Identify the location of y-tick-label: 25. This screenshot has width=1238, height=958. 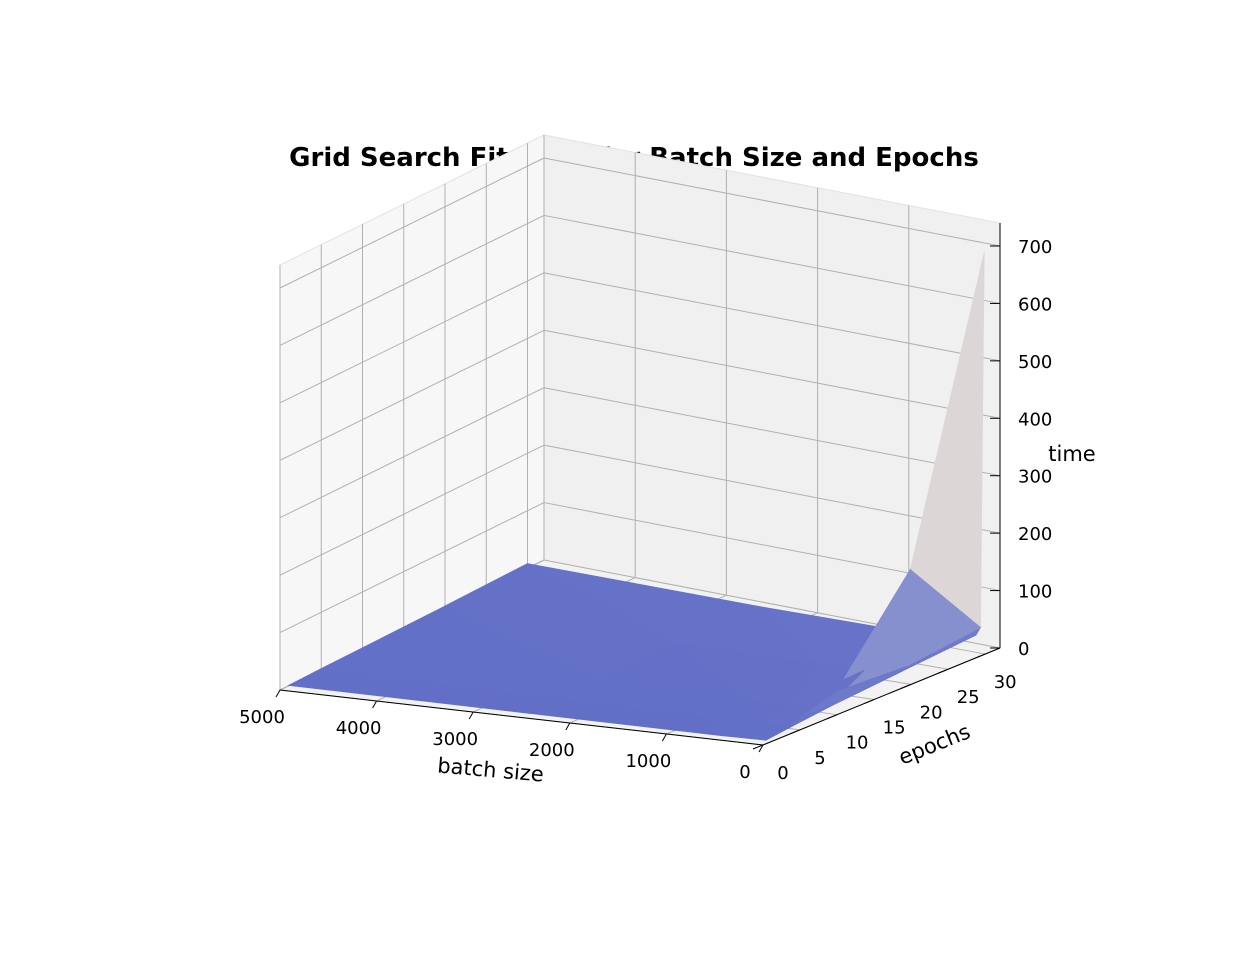
(968, 697).